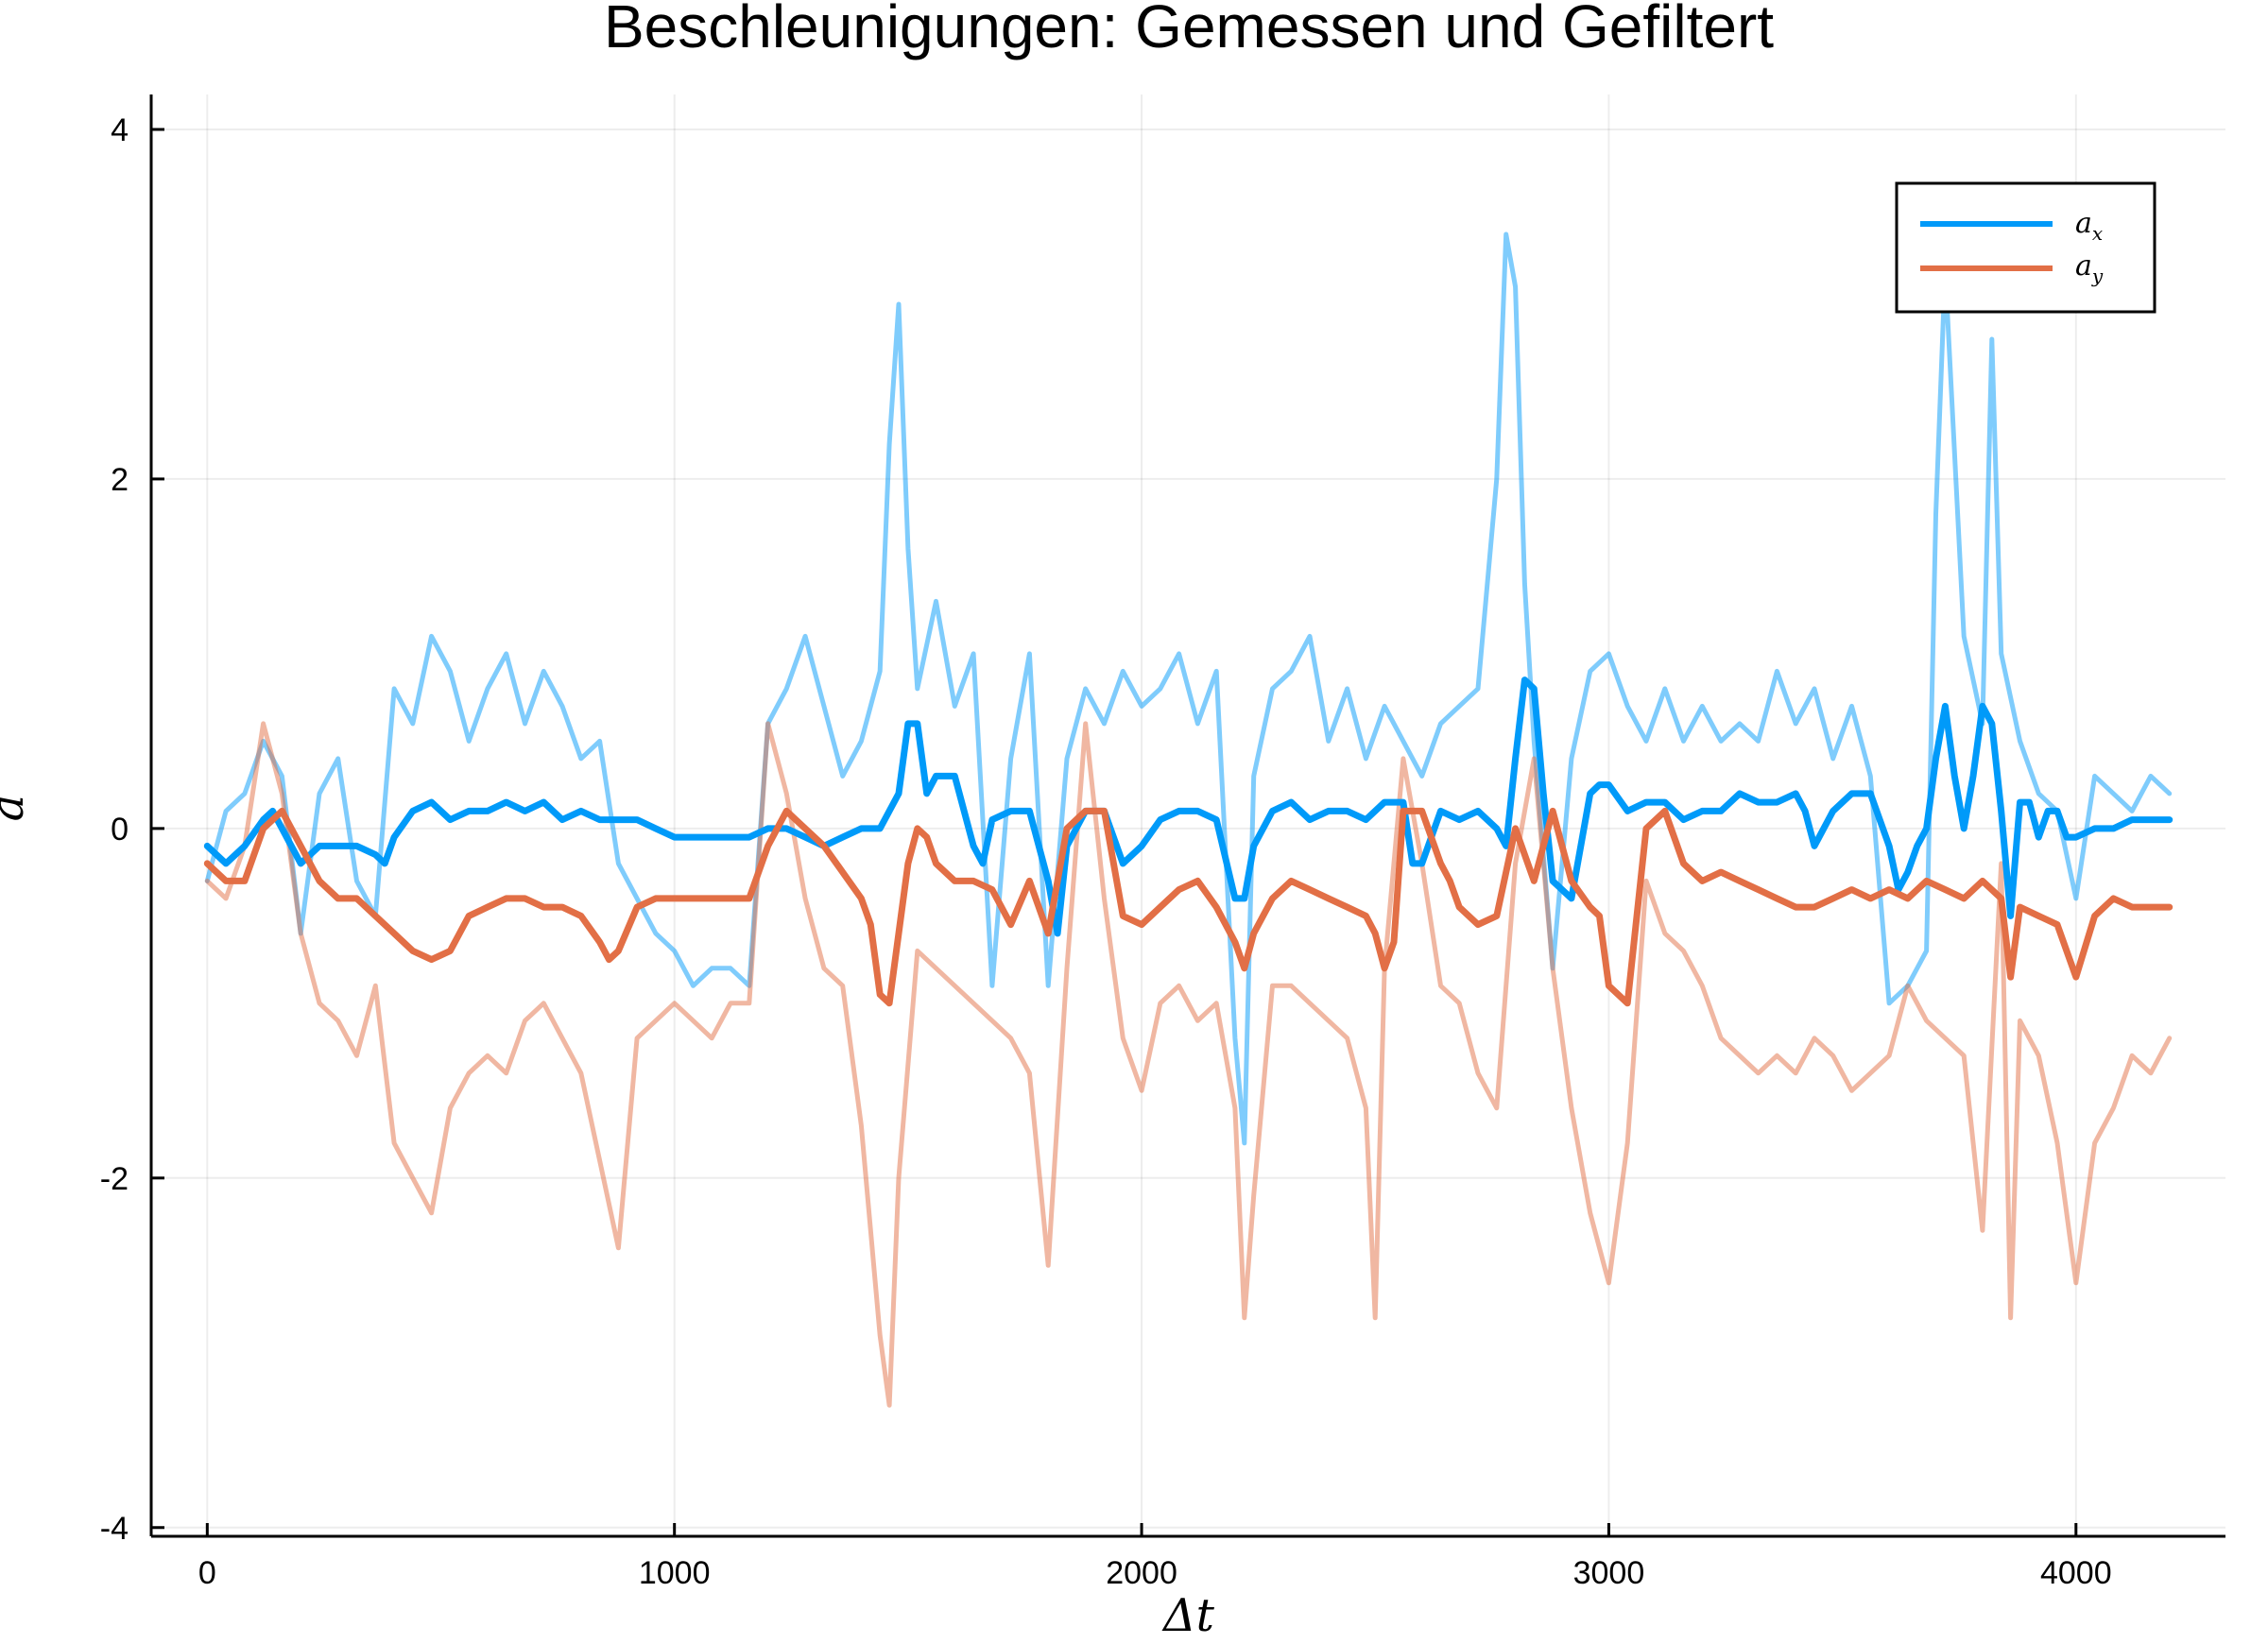  I want to click on y-tick-label-0: -4, so click(114, 1529).